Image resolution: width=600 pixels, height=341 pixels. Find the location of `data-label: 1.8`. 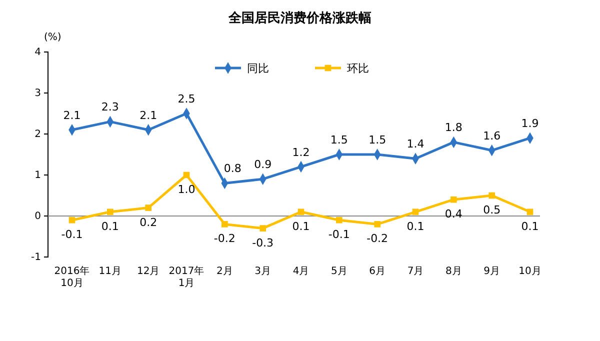

data-label: 1.8 is located at coordinates (453, 127).